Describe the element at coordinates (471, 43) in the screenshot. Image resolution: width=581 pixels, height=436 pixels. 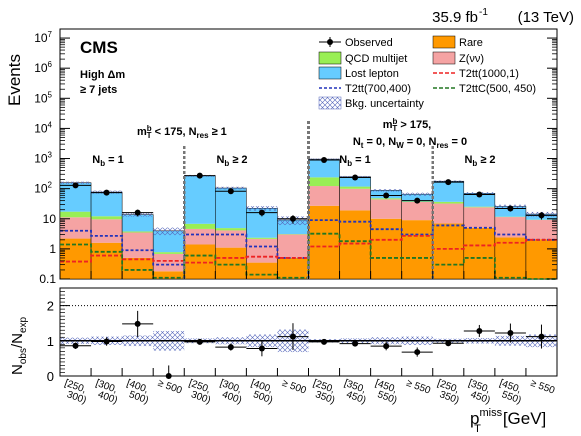
I see `legend-label-1: Rare` at that location.